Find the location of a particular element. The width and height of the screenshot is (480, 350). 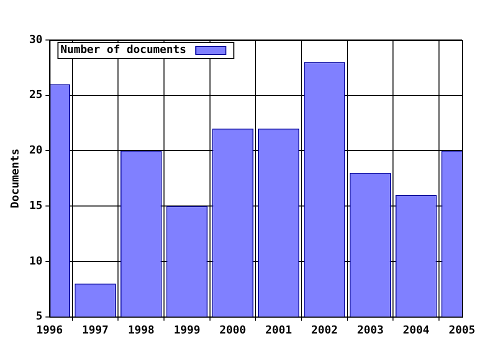

y-tick-label: 30 is located at coordinates (35, 39).